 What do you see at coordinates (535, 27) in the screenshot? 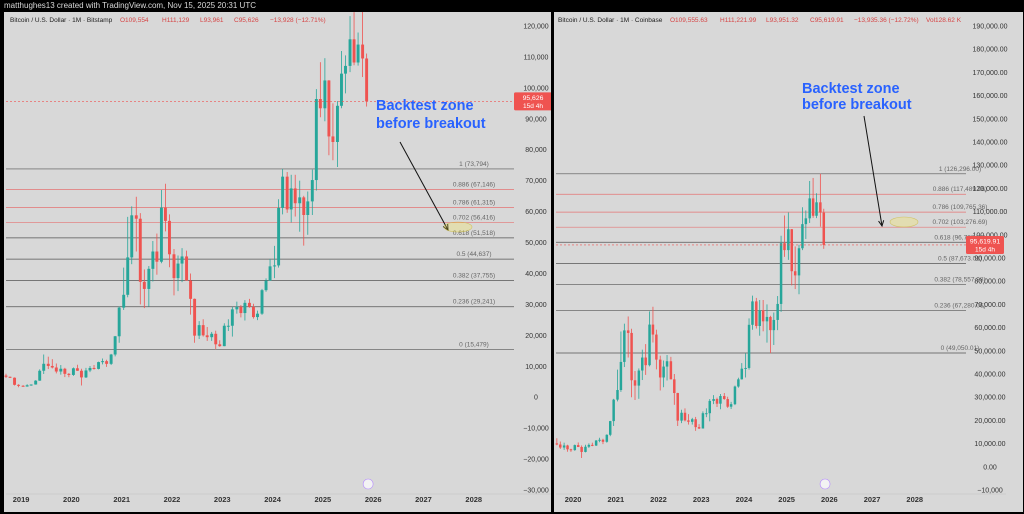
I see `y-tick-label: 120,000` at bounding box center [535, 27].